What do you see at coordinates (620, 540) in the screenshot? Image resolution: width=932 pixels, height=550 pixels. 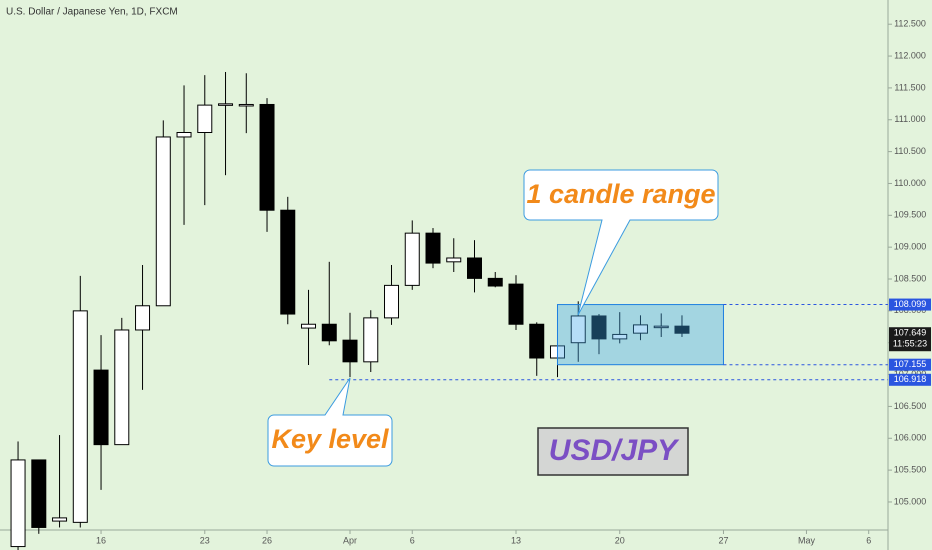 I see `x-tick-label: 20` at bounding box center [620, 540].